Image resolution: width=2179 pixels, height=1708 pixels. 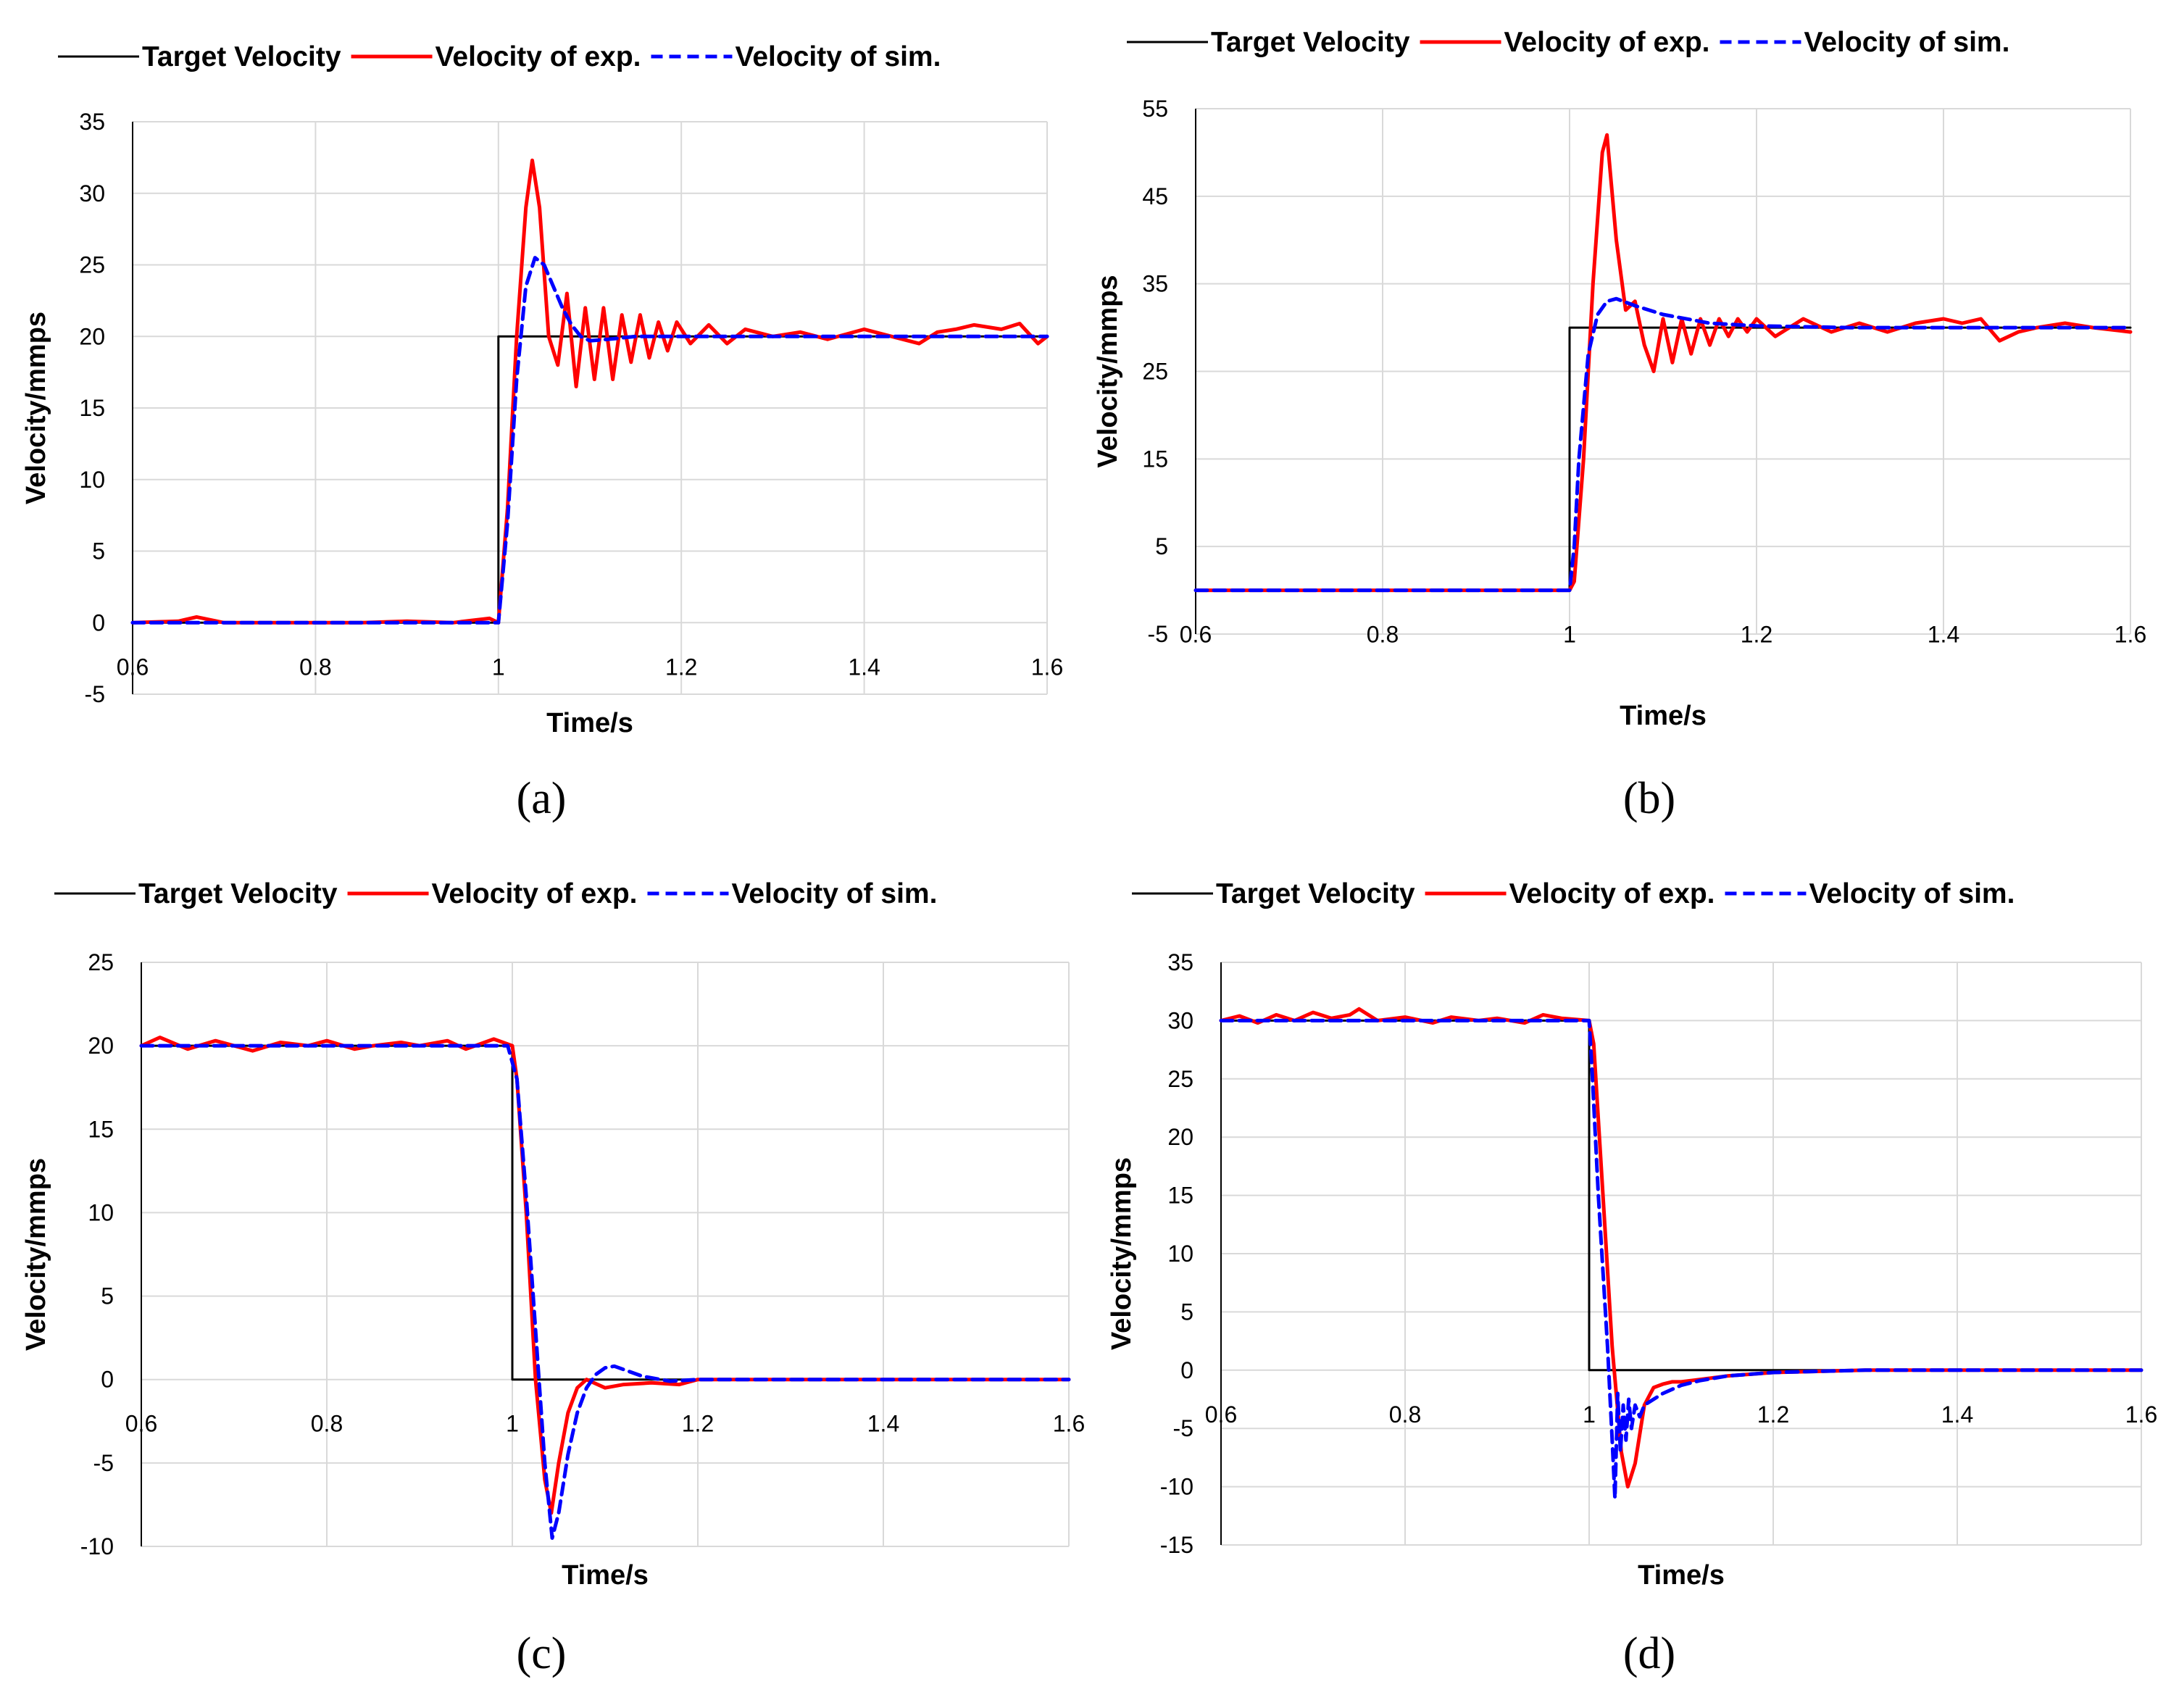 What do you see at coordinates (1155, 196) in the screenshot?
I see `y-tick-label: 45` at bounding box center [1155, 196].